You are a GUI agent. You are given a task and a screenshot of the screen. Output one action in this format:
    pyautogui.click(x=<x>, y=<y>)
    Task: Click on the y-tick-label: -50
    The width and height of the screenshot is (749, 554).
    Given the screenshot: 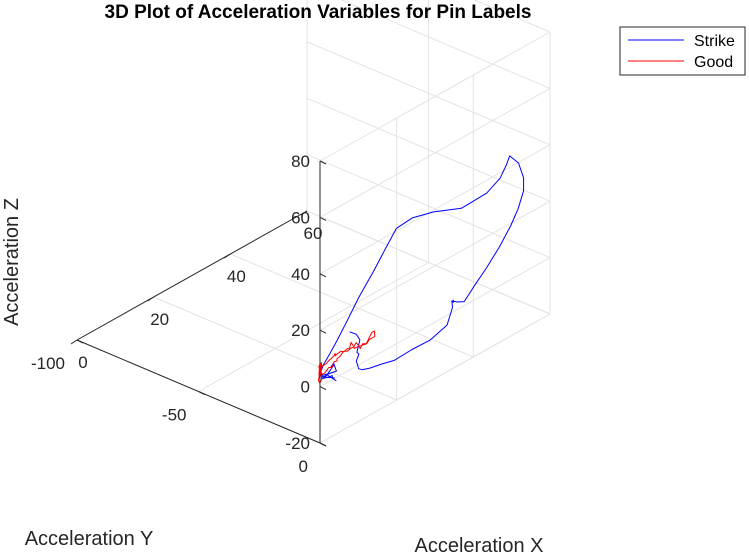 What is the action you would take?
    pyautogui.click(x=174, y=415)
    